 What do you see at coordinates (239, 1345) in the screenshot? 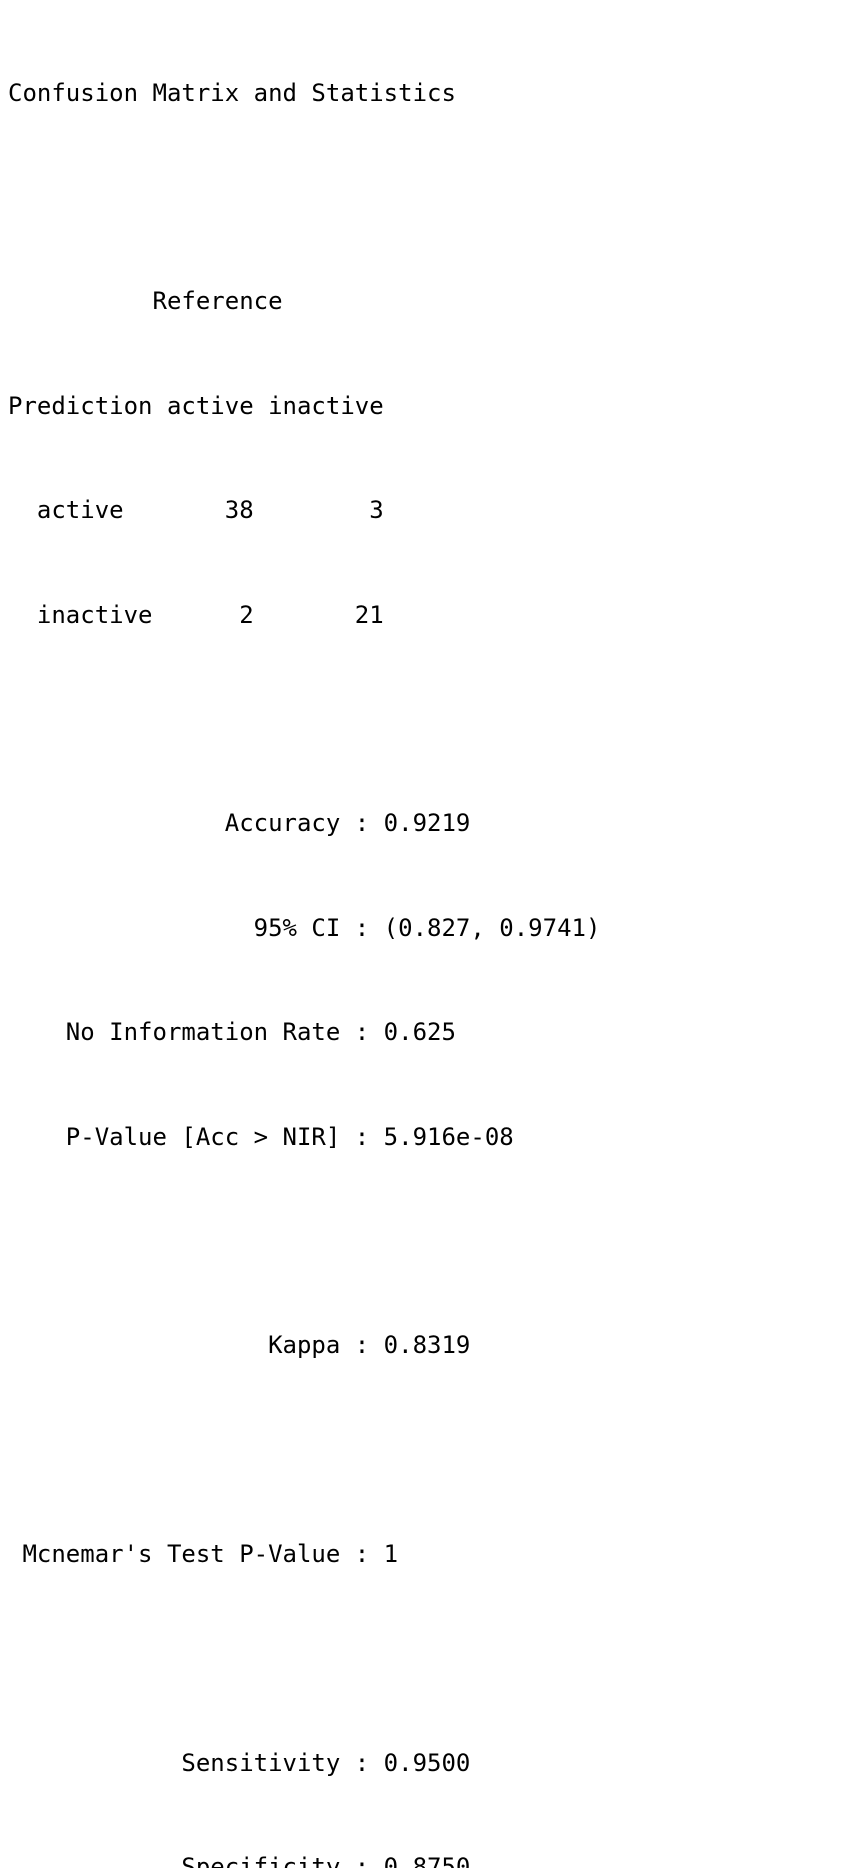
I see `stat-kappa: Kappa : 0.8319` at bounding box center [239, 1345].